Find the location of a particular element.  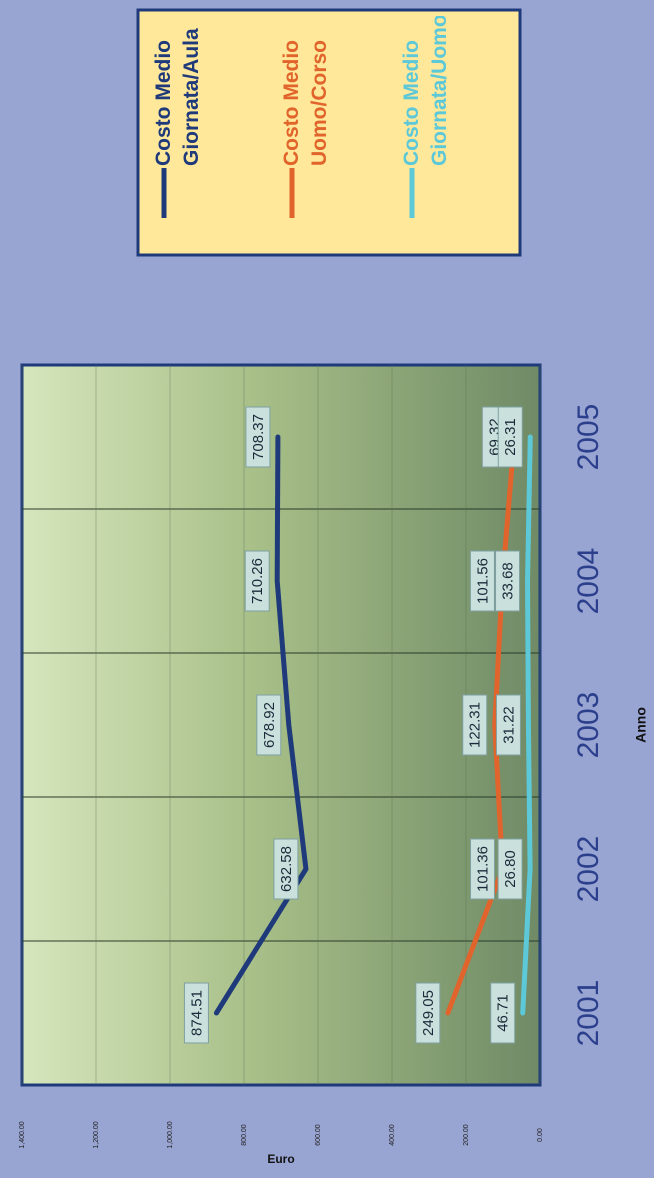

data-label: 31.22 is located at coordinates (508, 725).